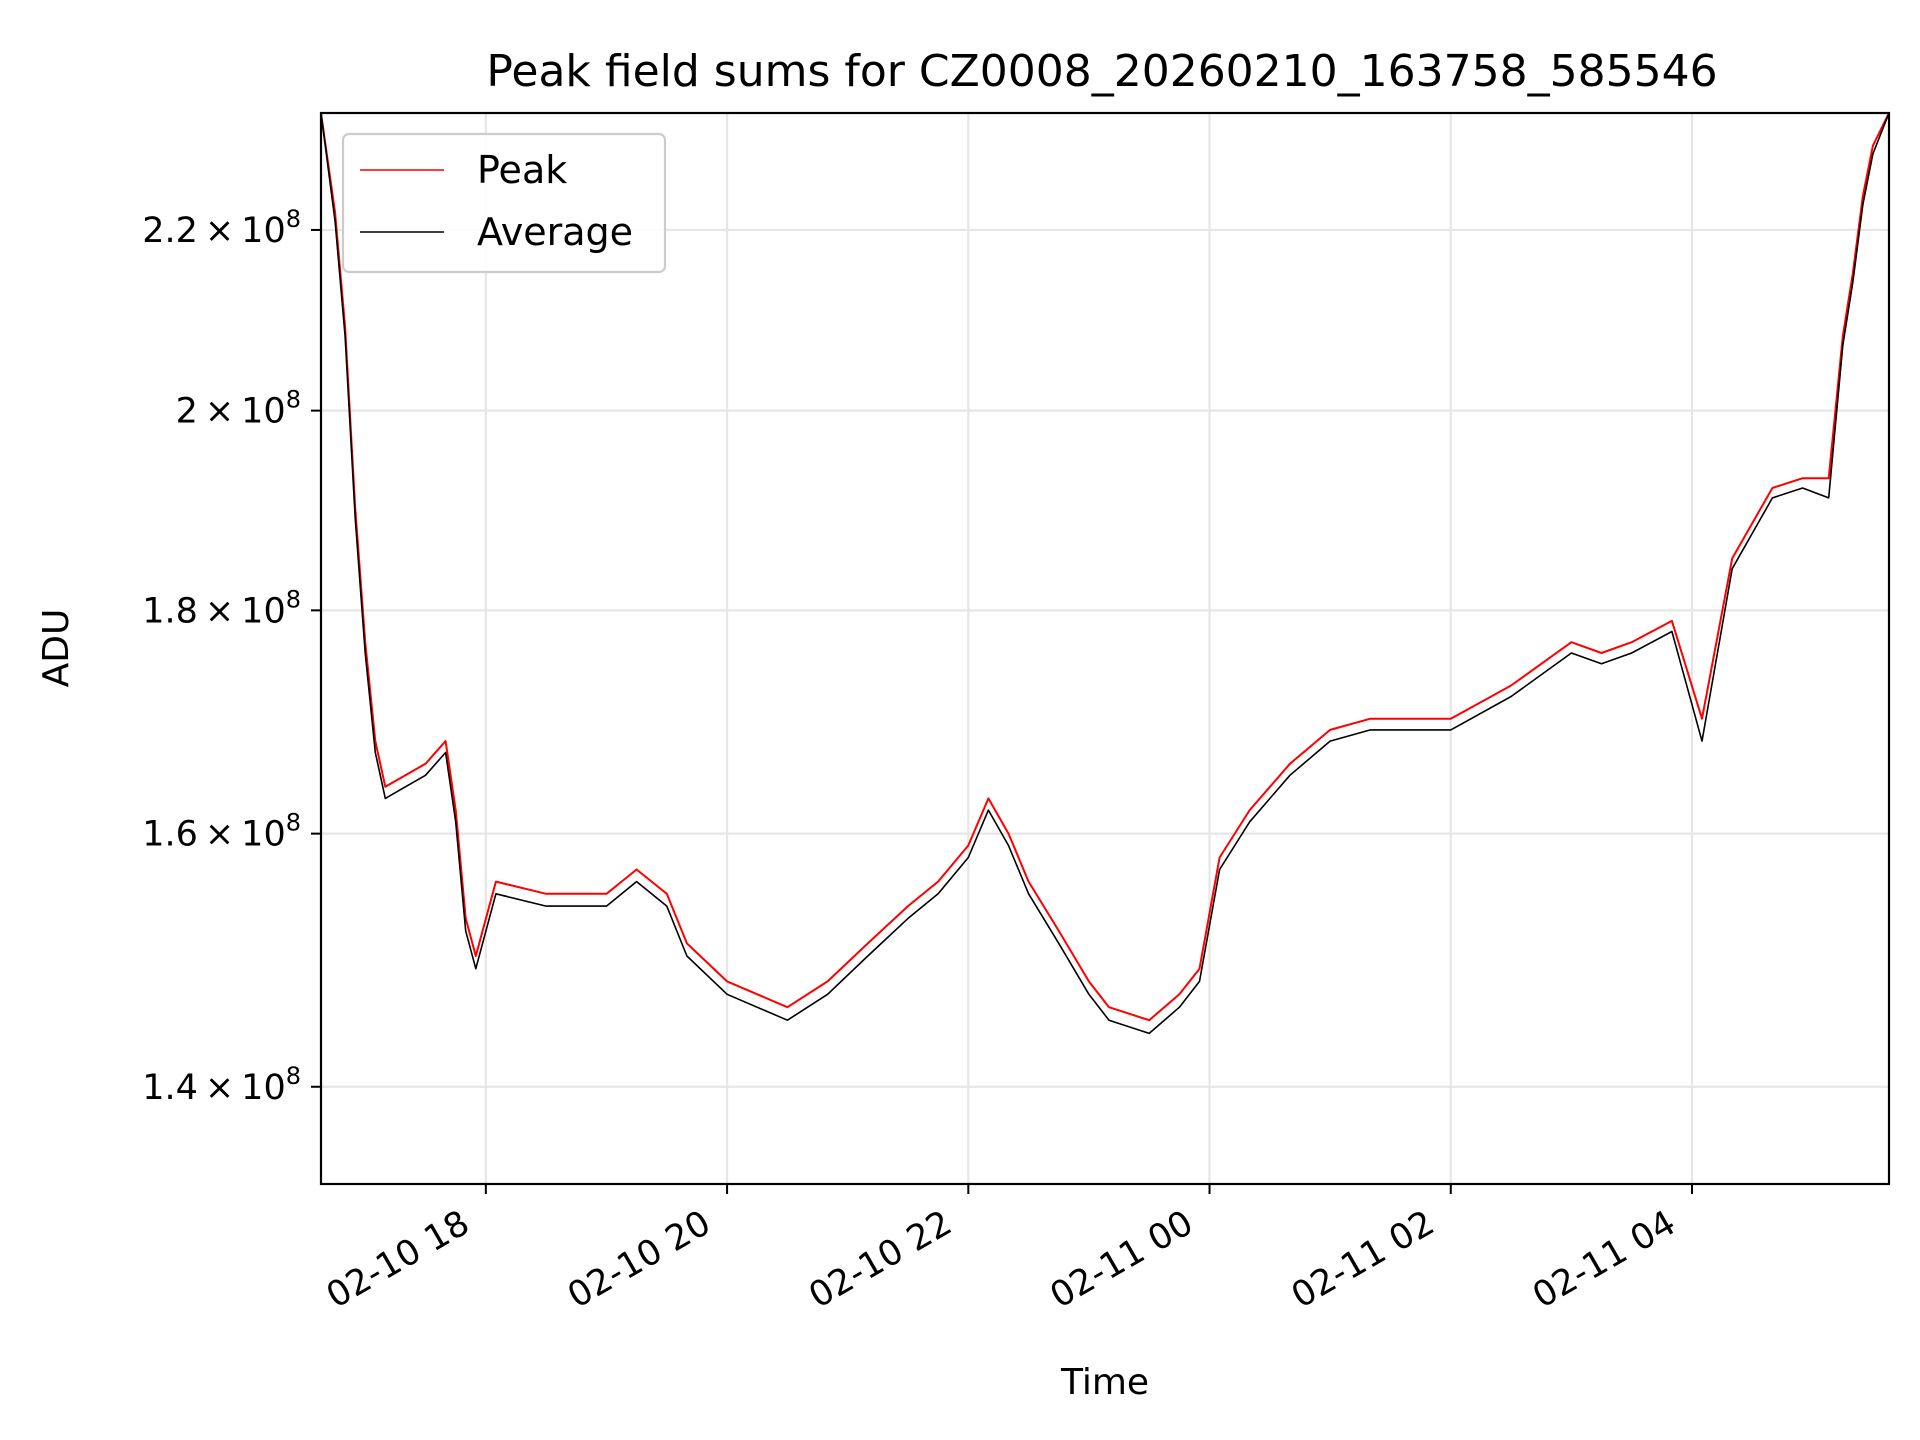  I want to click on y-tick-label: 2.2 × 108, so click(221, 228).